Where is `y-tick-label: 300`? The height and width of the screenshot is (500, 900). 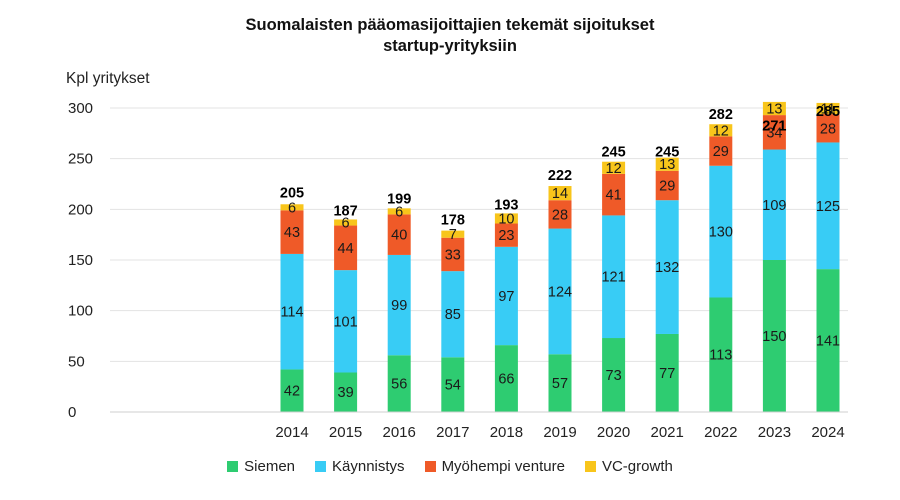 y-tick-label: 300 is located at coordinates (80, 108).